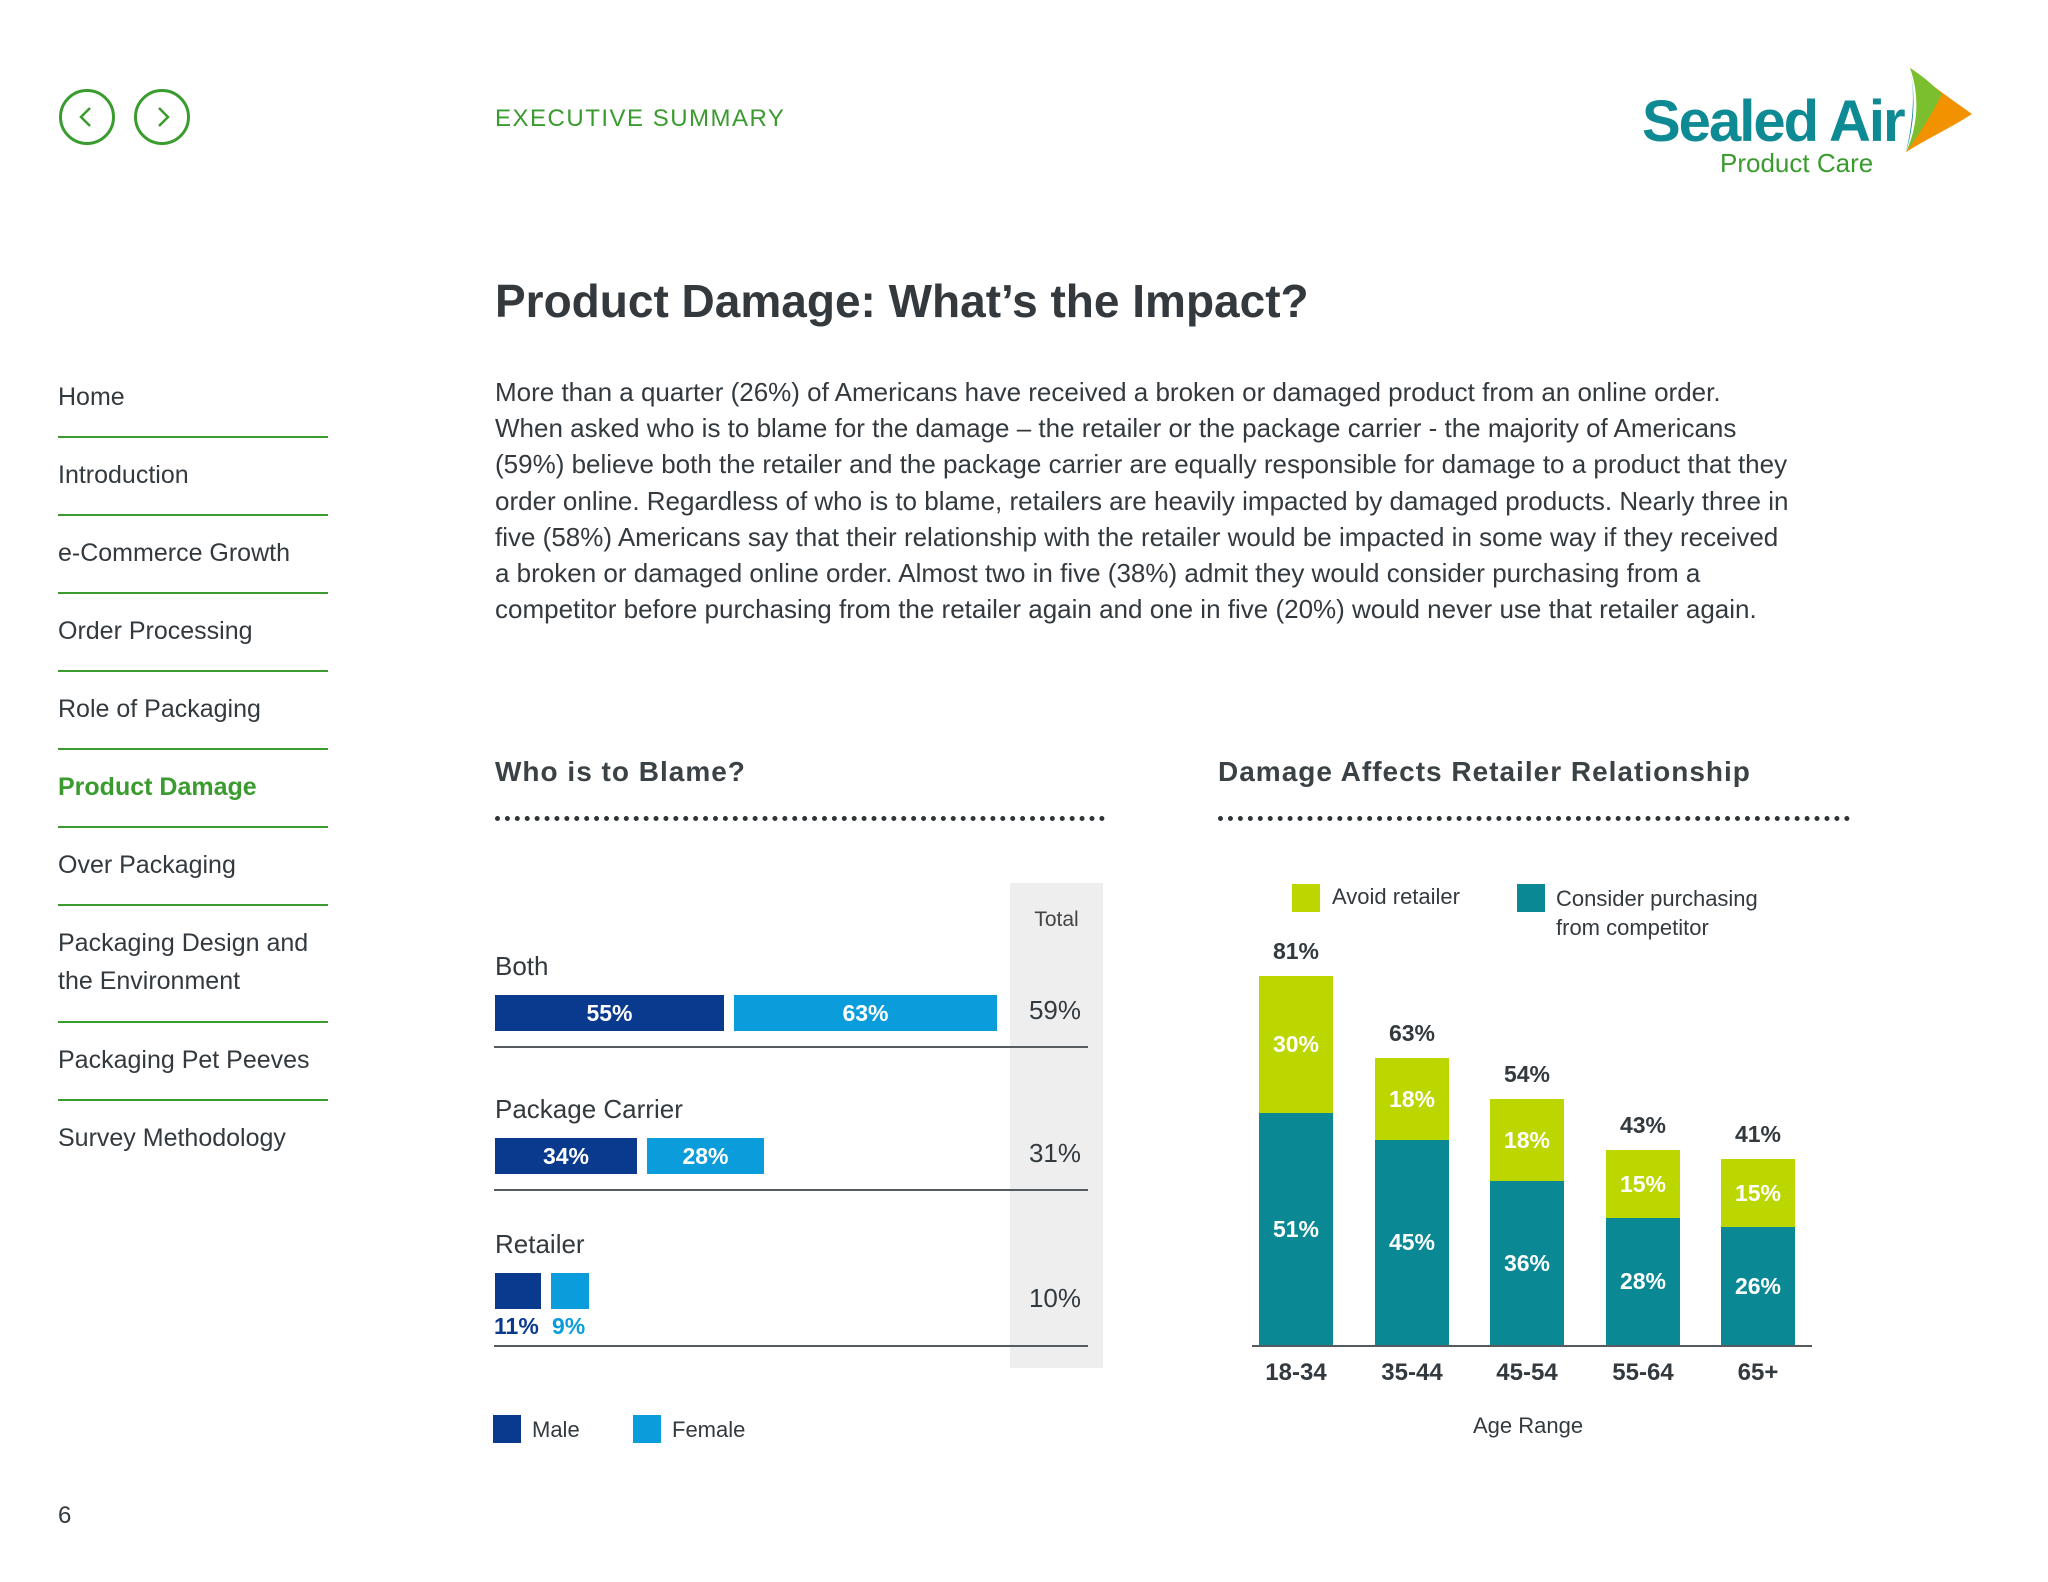  Describe the element at coordinates (1412, 1033) in the screenshot. I see `bar-total-label: 63%` at that location.